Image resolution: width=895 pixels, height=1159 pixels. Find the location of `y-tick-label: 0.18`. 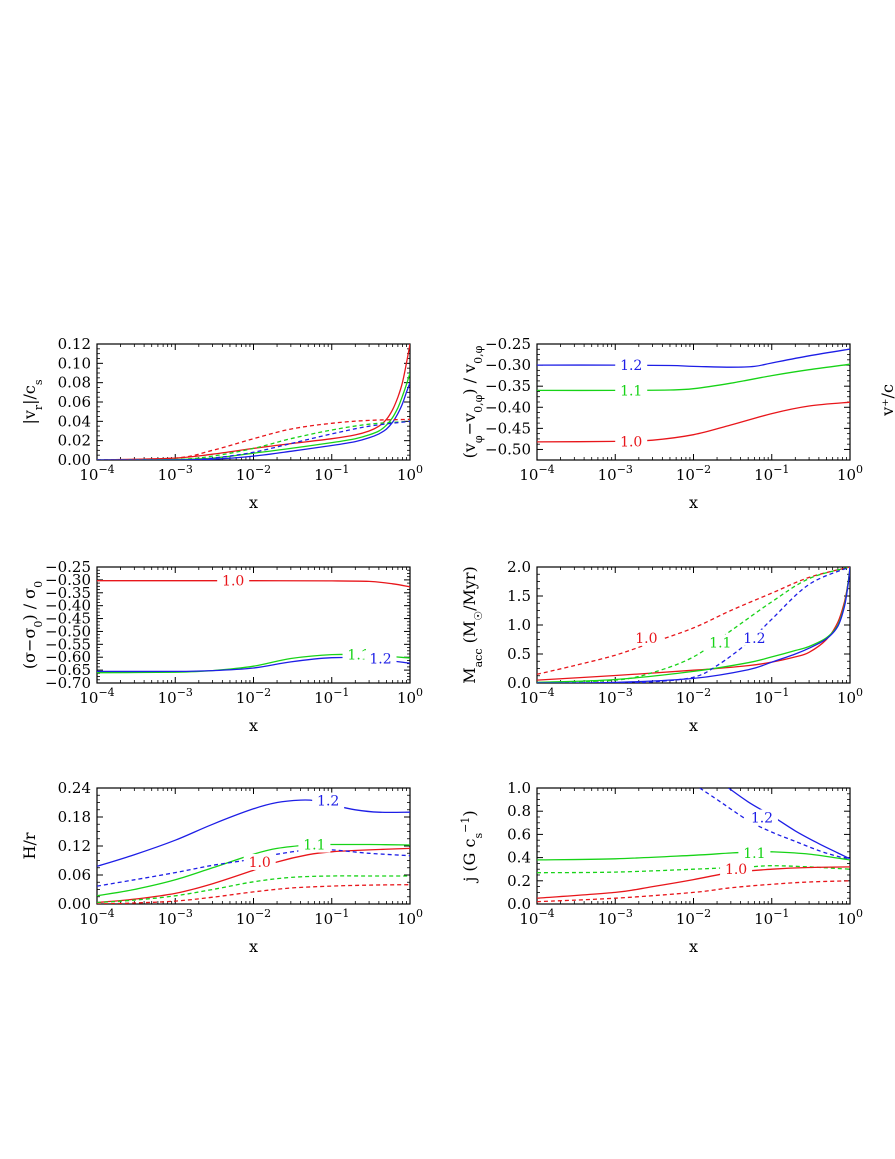

y-tick-label: 0.18 is located at coordinates (74, 817).